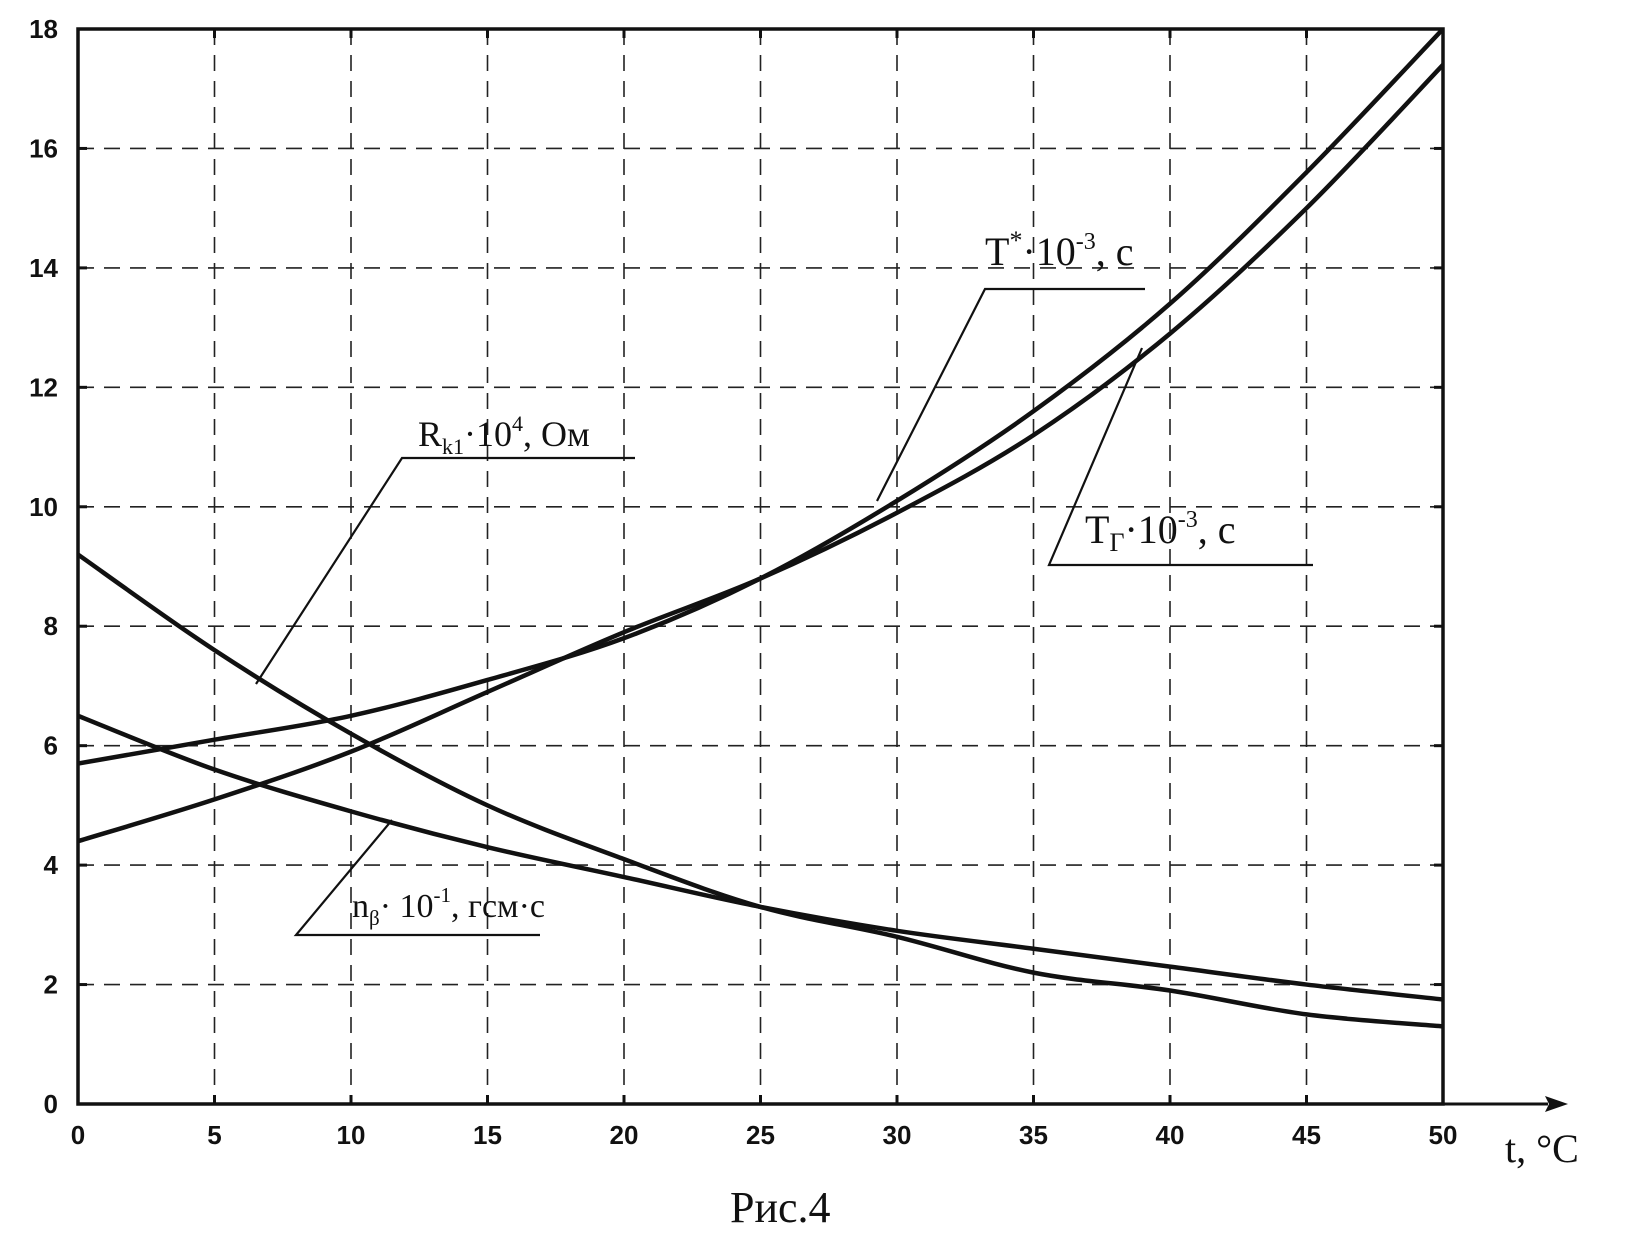  What do you see at coordinates (445, 570) in the screenshot?
I see `leader-rk1` at bounding box center [445, 570].